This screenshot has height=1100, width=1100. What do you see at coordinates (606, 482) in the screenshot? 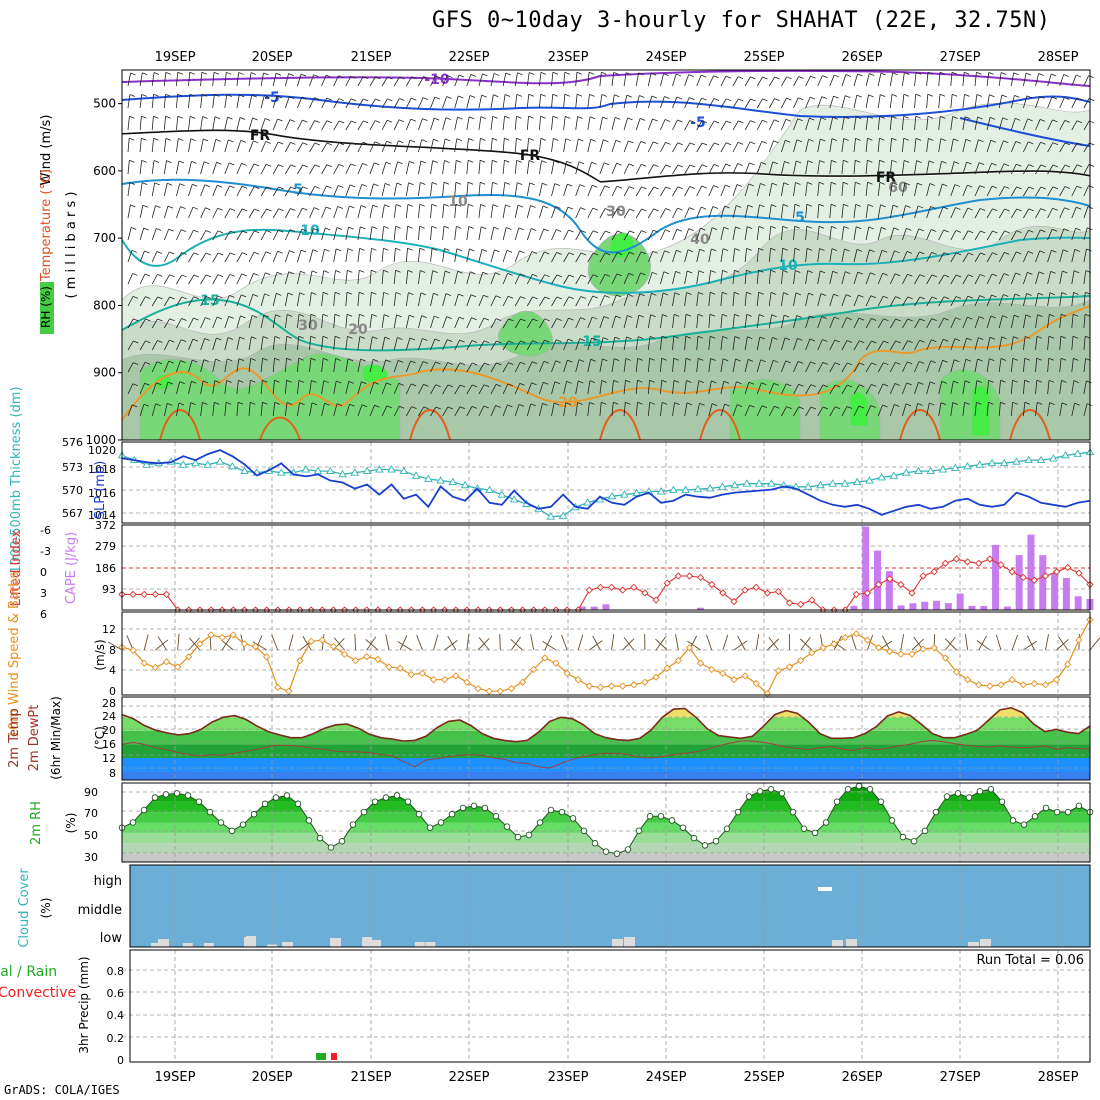
I see `slp-series` at bounding box center [606, 482].